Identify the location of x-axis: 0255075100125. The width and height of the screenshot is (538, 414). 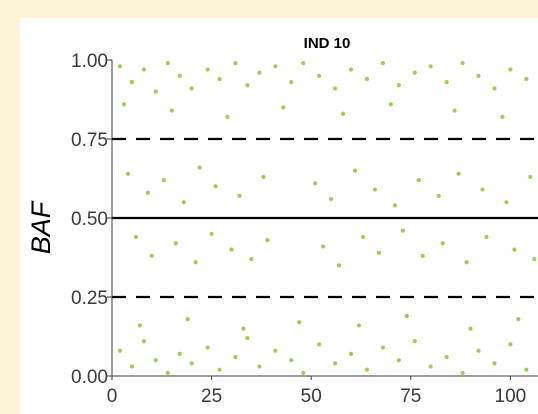
(322, 391).